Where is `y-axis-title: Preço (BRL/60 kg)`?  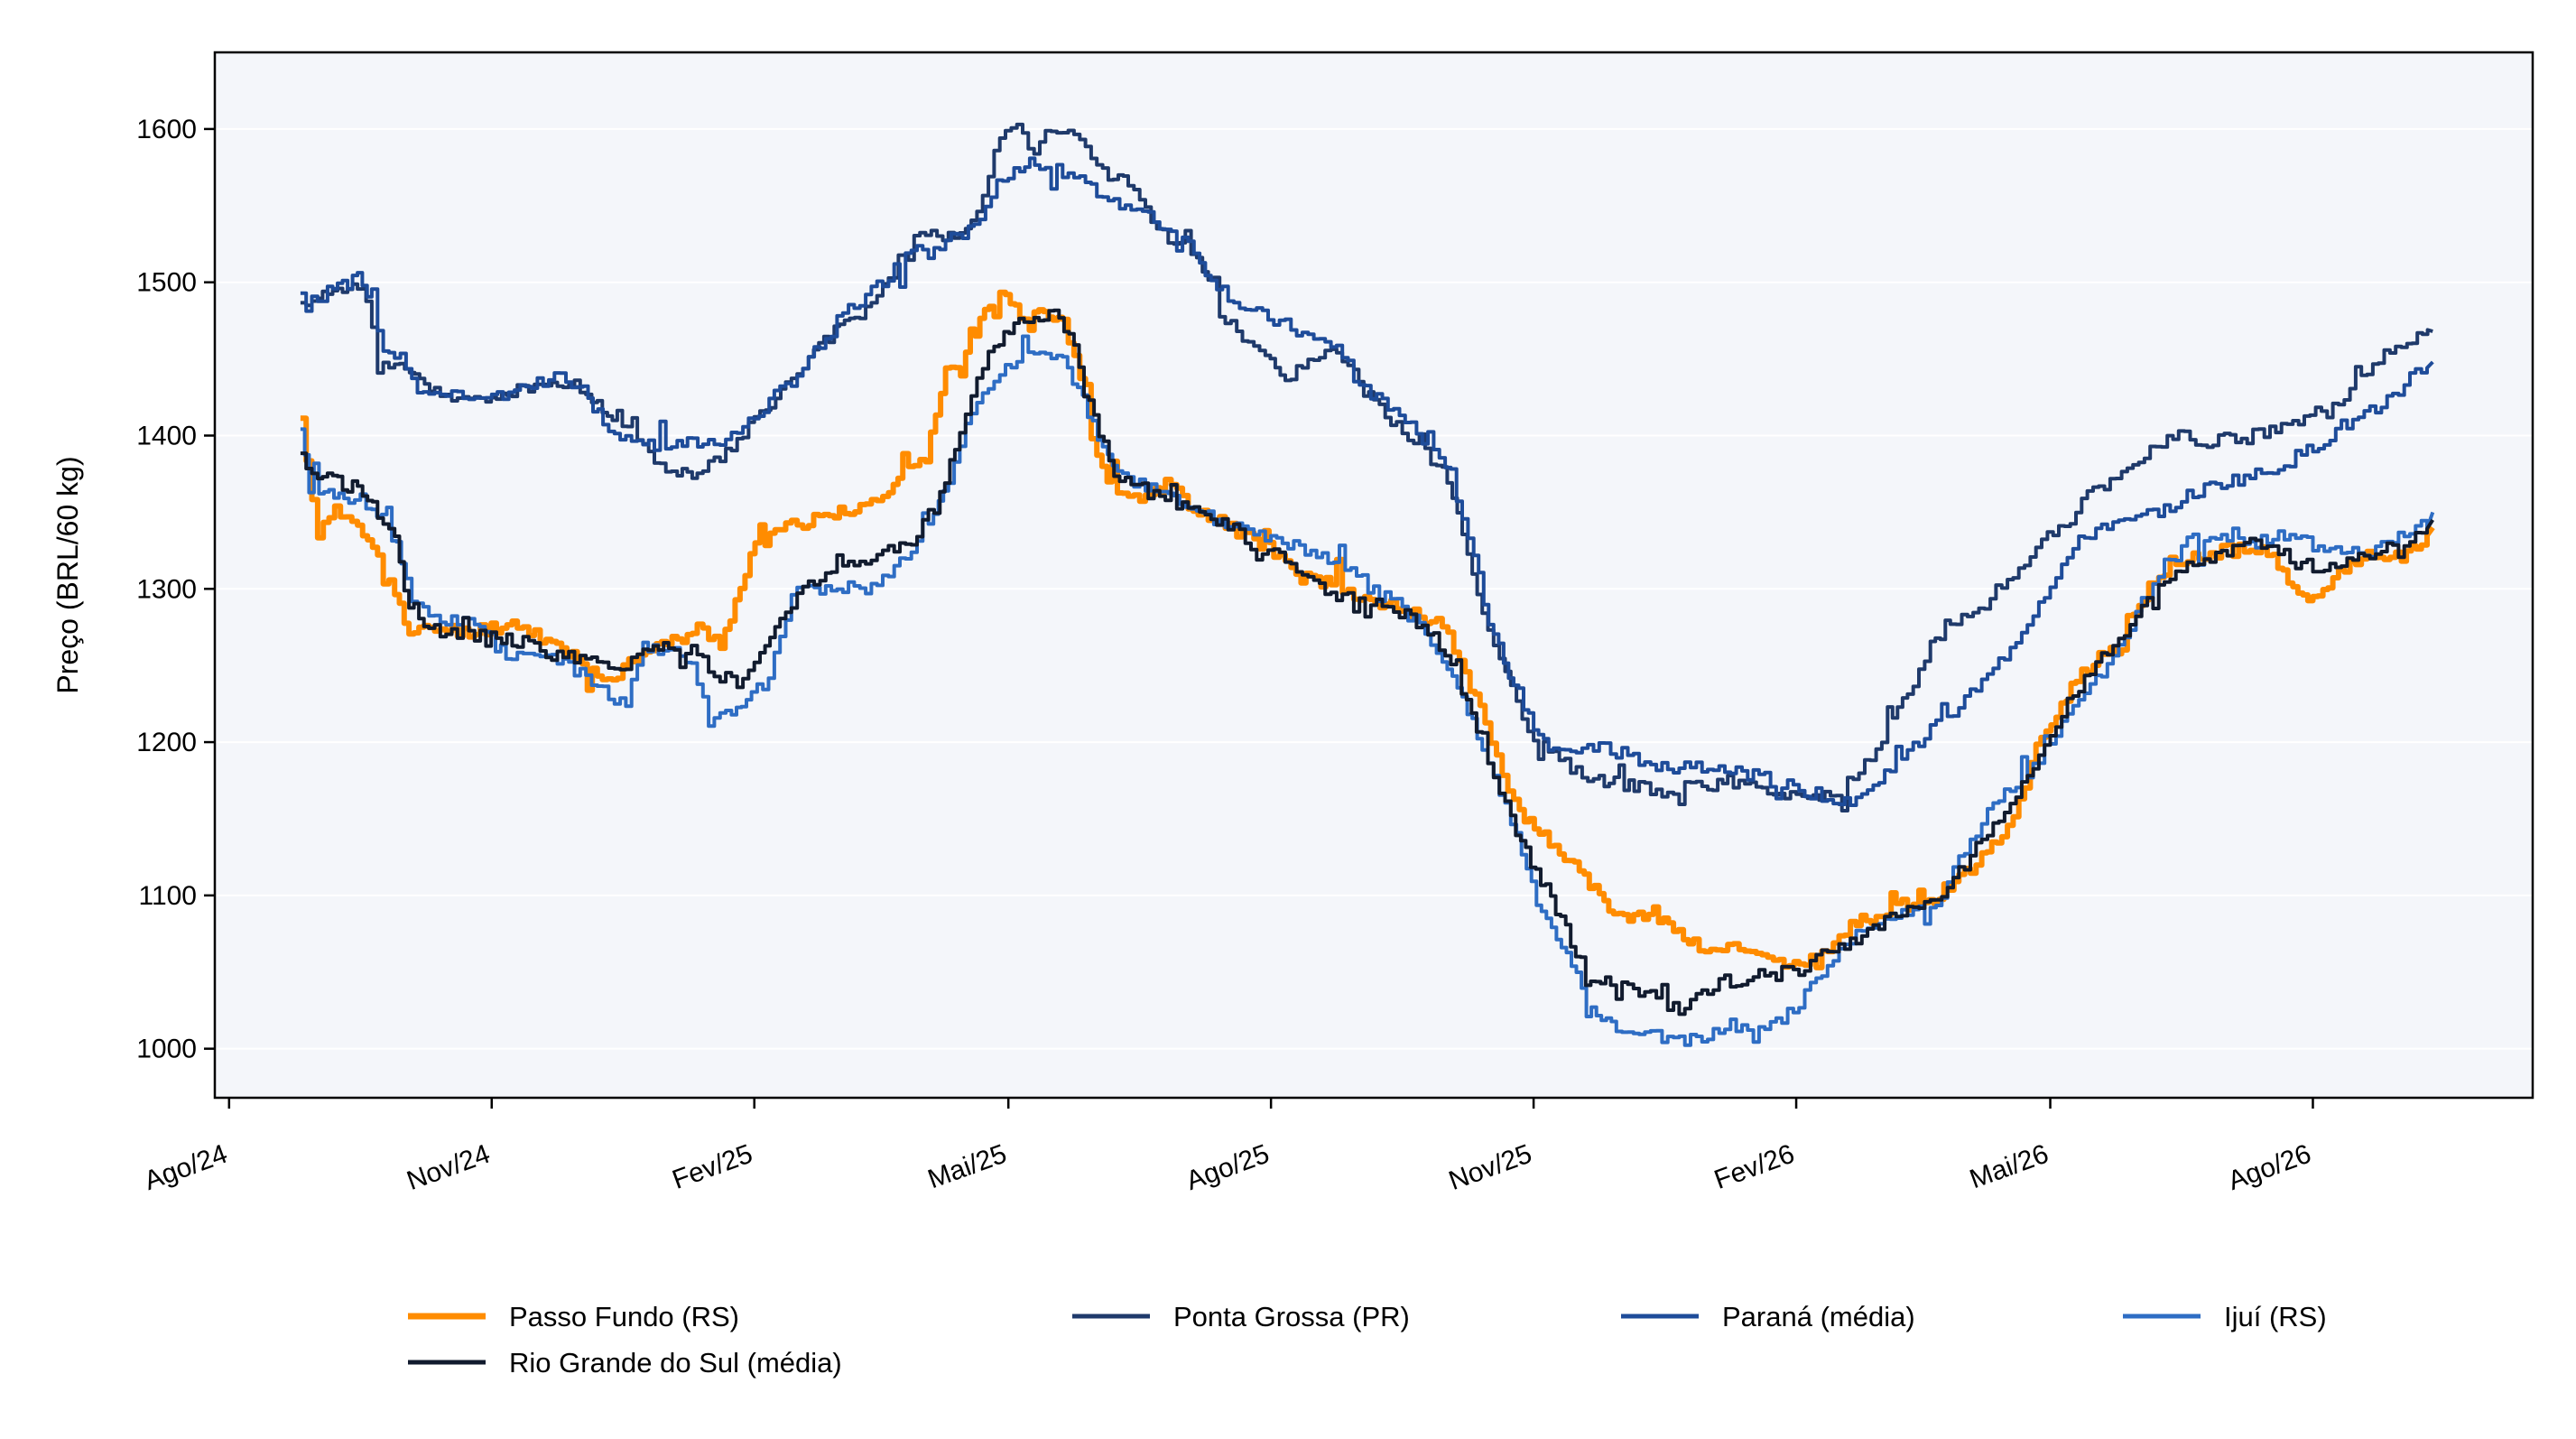 y-axis-title: Preço (BRL/60 kg) is located at coordinates (67, 574).